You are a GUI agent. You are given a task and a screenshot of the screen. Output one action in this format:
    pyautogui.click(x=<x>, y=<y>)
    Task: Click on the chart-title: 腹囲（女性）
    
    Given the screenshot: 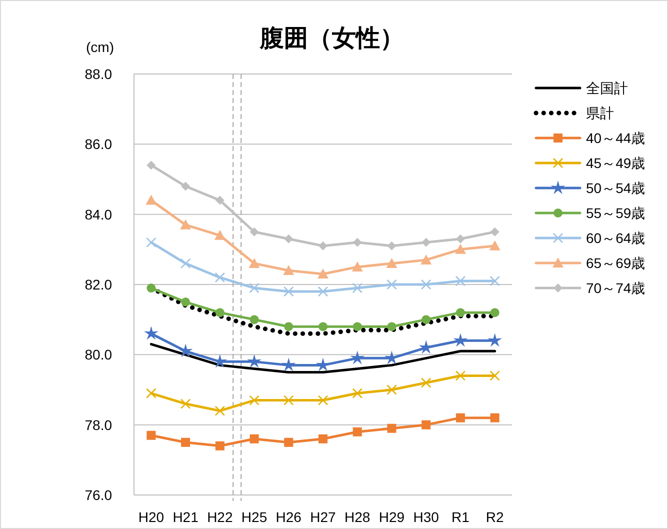 What is the action you would take?
    pyautogui.click(x=331, y=38)
    